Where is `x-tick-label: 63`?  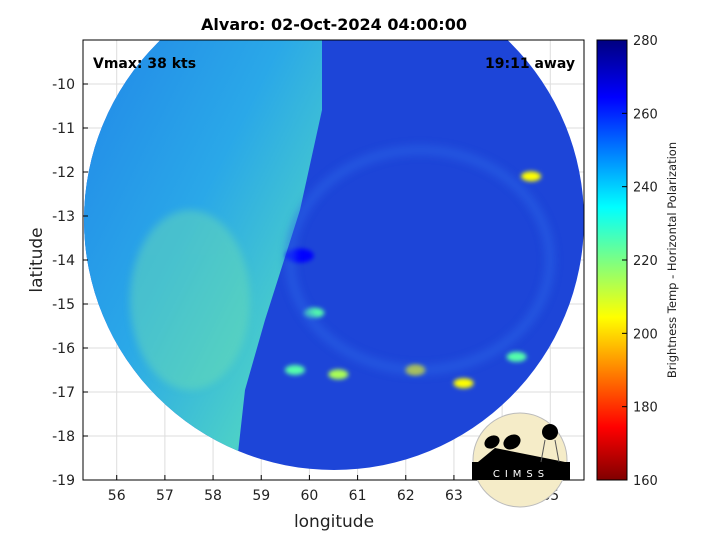
x-tick-label: 63 is located at coordinates (454, 496).